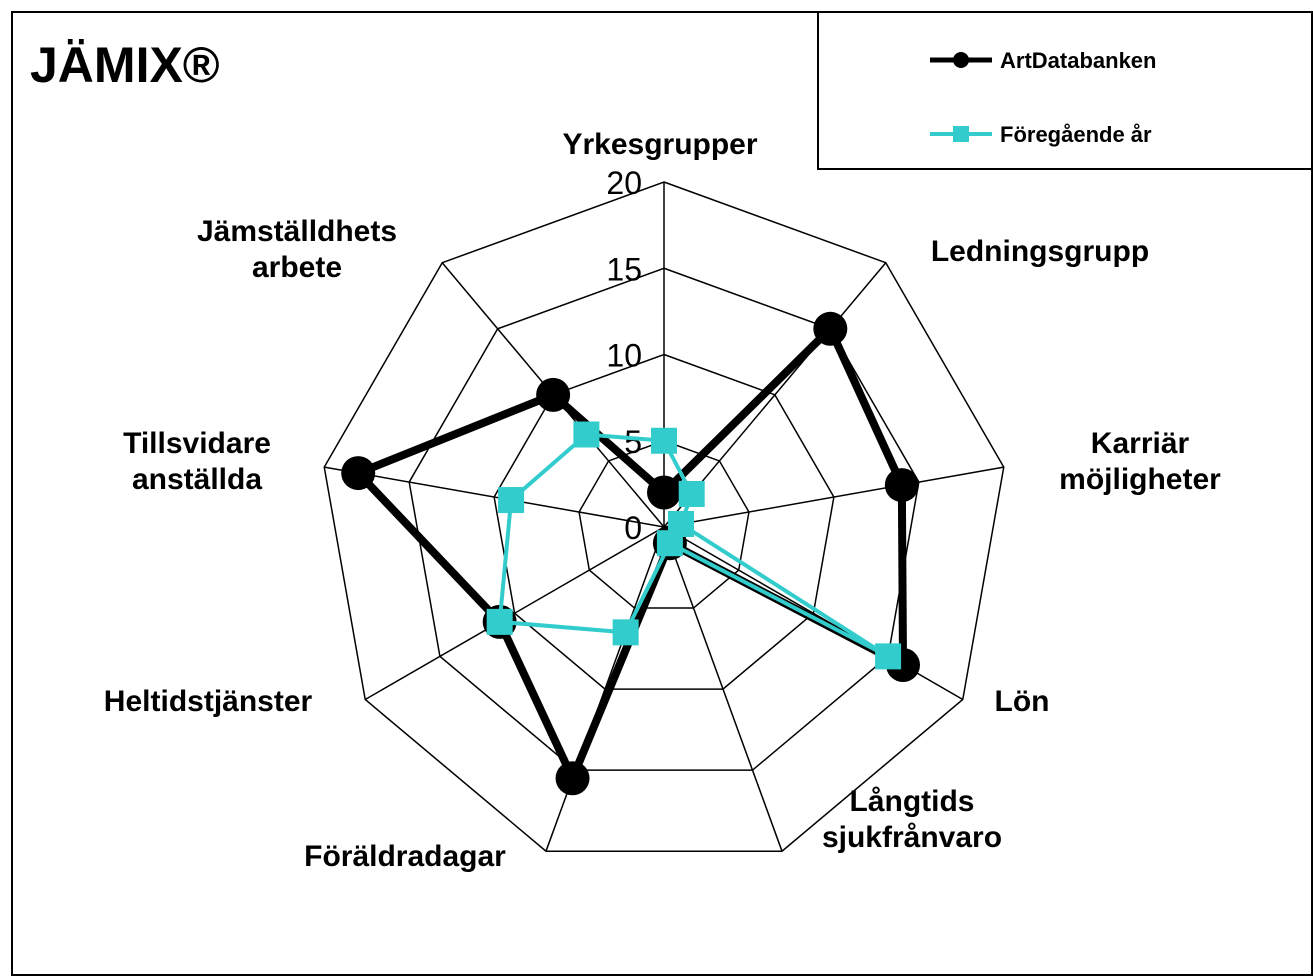  I want to click on category-label: Lön, so click(1022, 701).